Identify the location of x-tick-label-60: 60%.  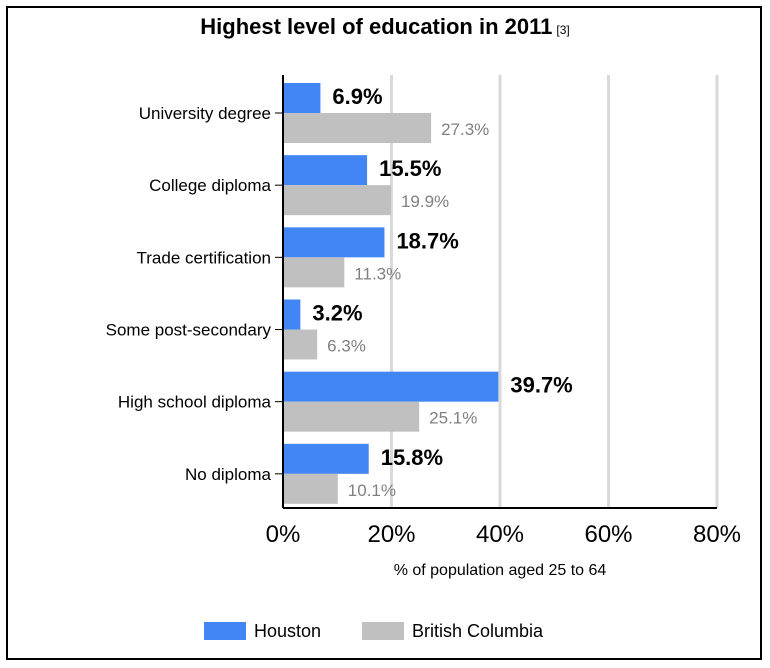
(608, 534).